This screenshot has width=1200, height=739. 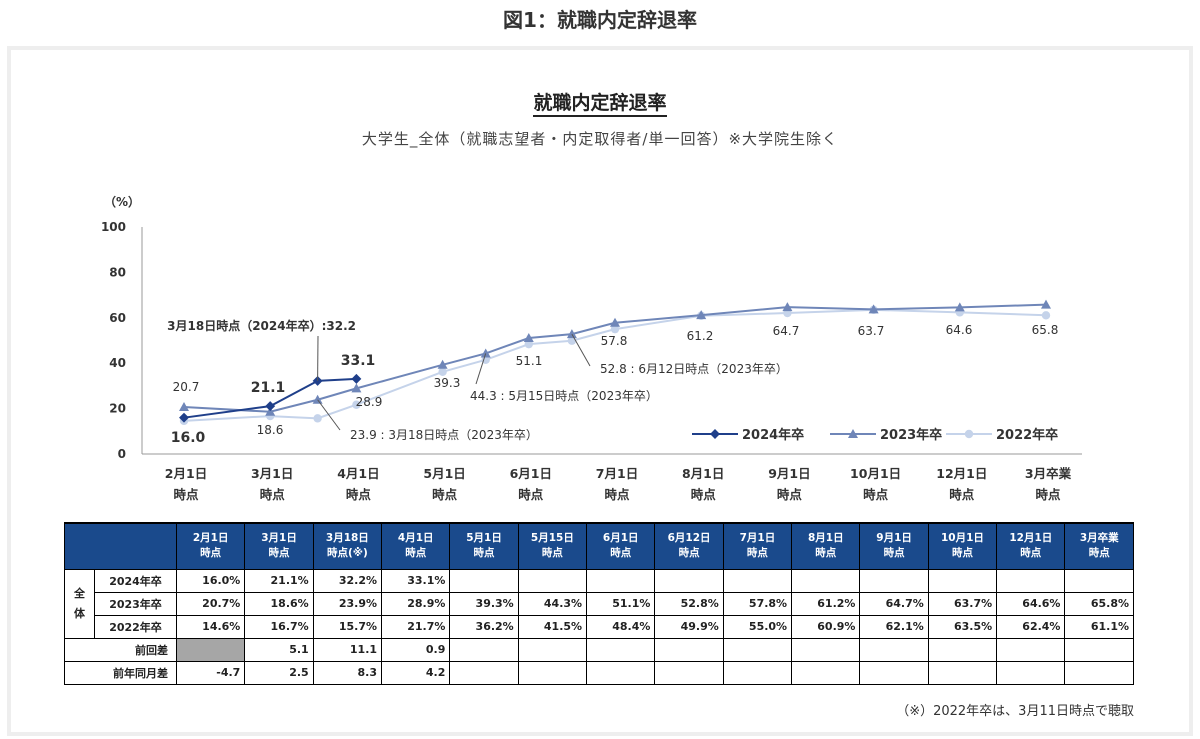 I want to click on legend-marker, so click(x=969, y=434).